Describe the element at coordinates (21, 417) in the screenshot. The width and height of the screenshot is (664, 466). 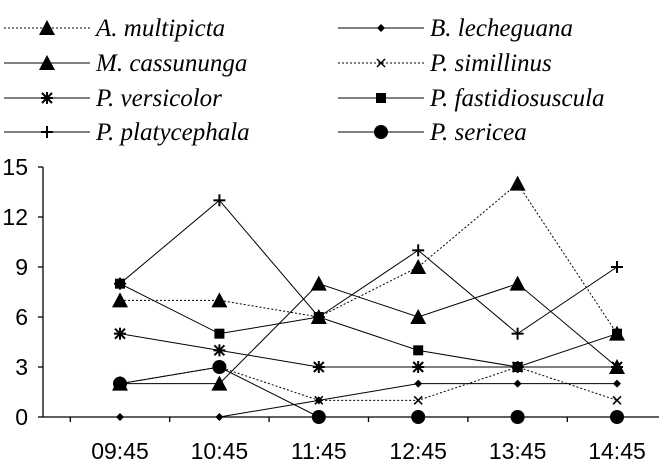
I see `y-tick-label: 0` at that location.